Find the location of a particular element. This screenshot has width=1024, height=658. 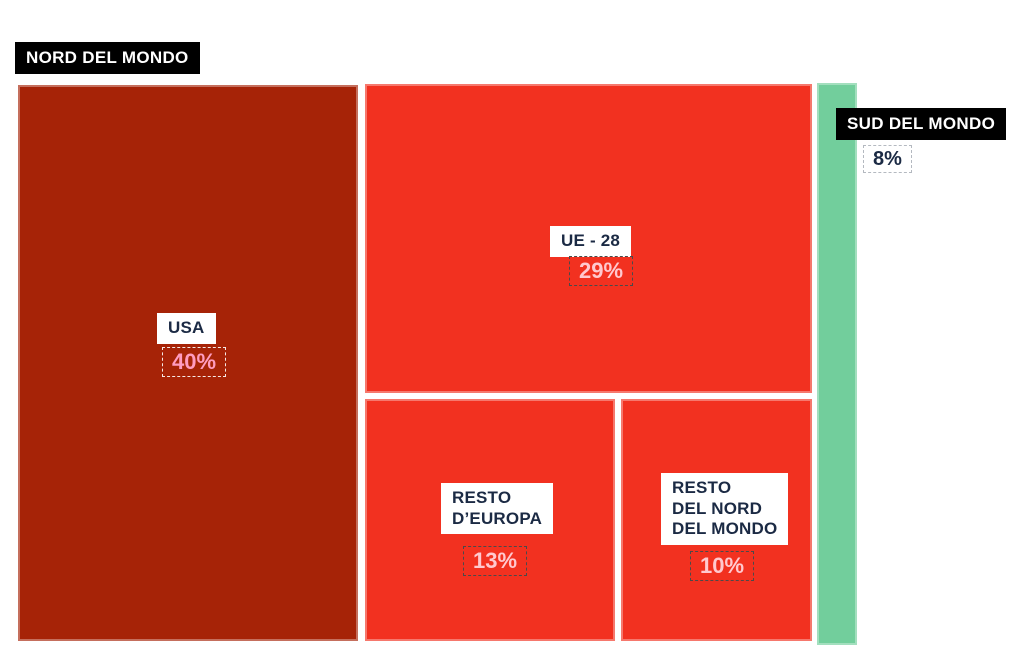

treemap-block-resto-europa: RESTO D’EUROPA 13% is located at coordinates (490, 520).